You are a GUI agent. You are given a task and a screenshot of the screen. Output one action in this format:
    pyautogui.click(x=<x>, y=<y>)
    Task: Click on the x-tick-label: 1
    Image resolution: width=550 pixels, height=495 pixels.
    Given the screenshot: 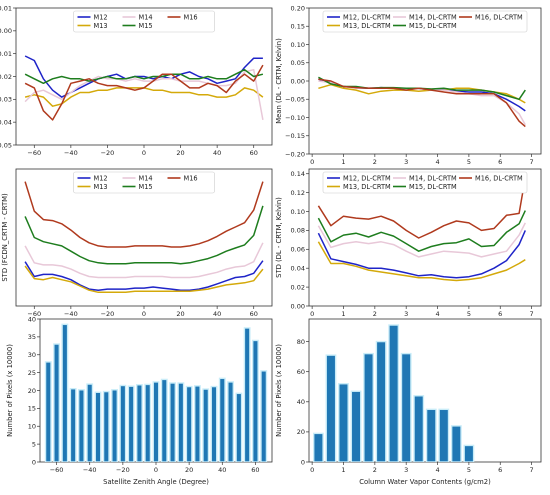 What is the action you would take?
    pyautogui.click(x=343, y=470)
    